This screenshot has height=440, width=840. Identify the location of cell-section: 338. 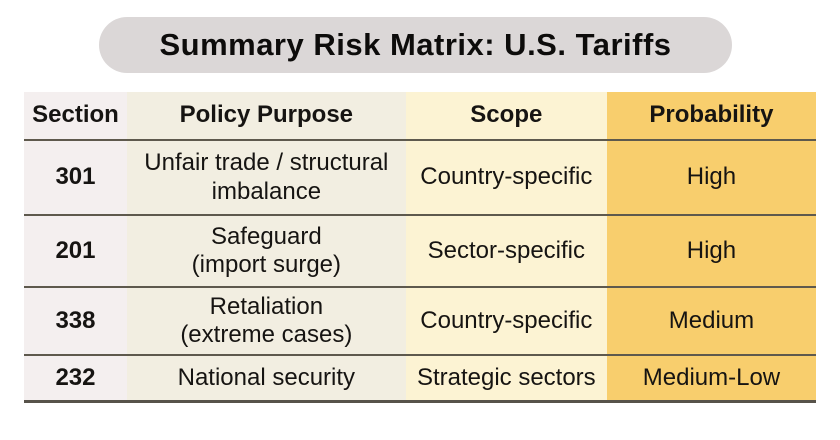
(75, 320).